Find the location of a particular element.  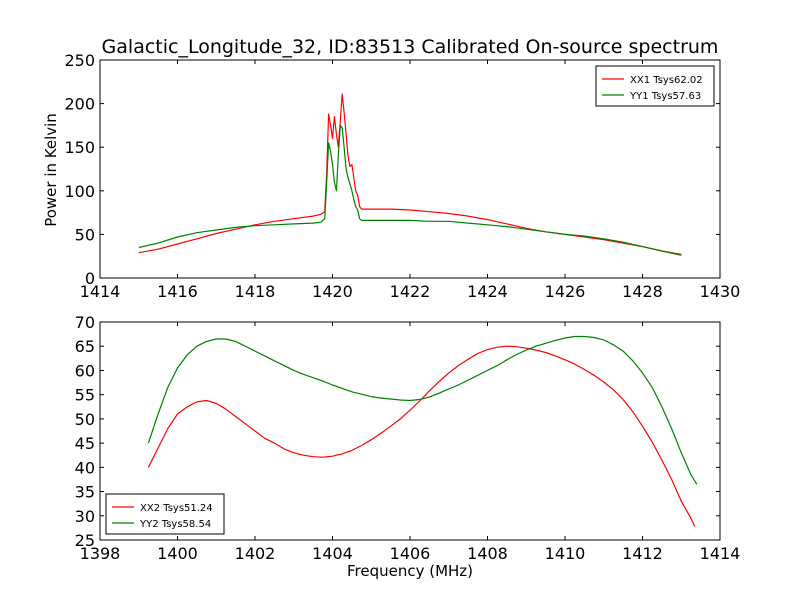

x-tick-label: 1410 is located at coordinates (565, 553).